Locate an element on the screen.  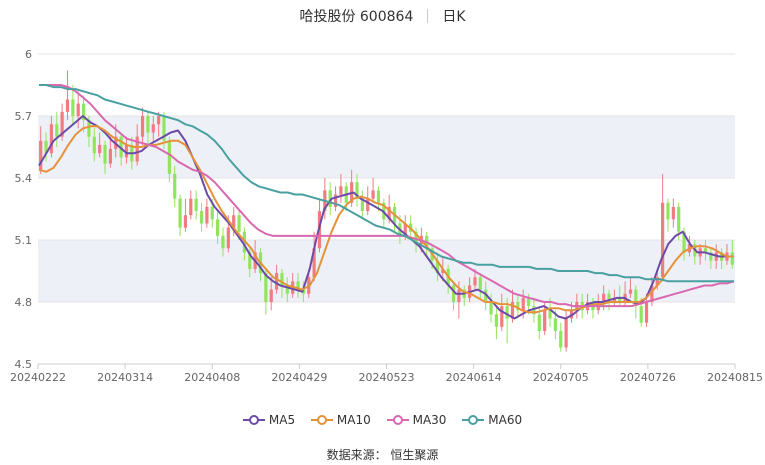
y-tick-label: 4.5 is located at coordinates (24, 364).